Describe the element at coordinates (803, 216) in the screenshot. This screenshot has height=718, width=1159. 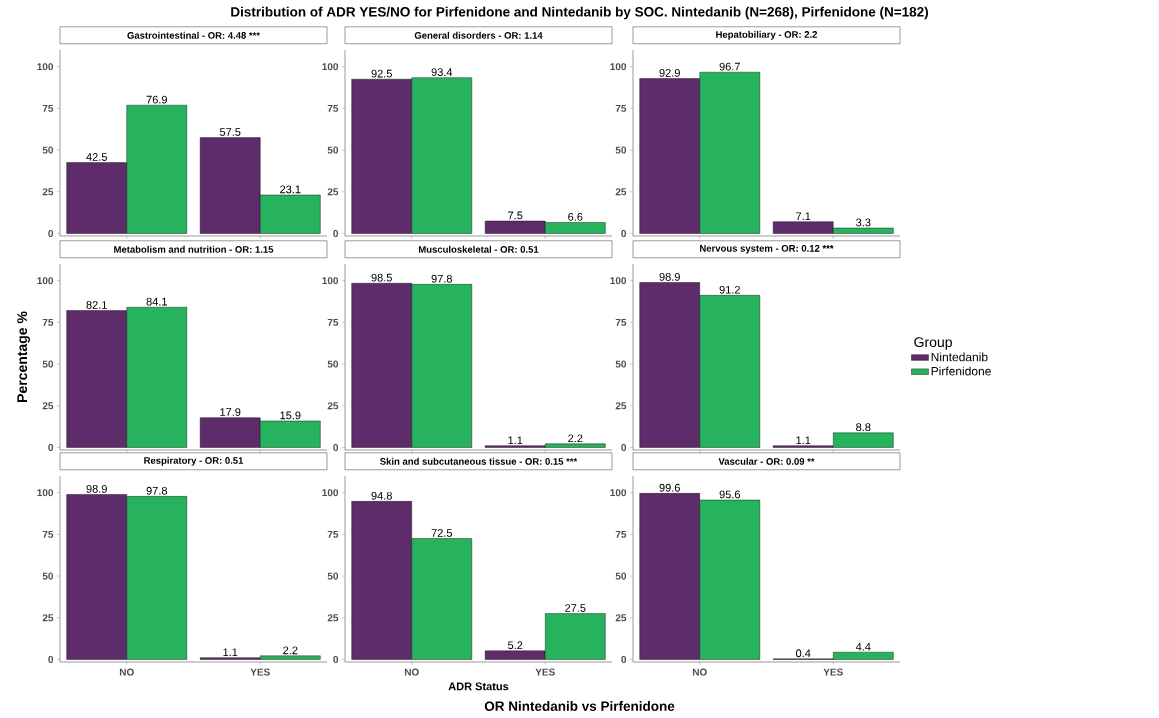
I see `data-label: 7.1` at that location.